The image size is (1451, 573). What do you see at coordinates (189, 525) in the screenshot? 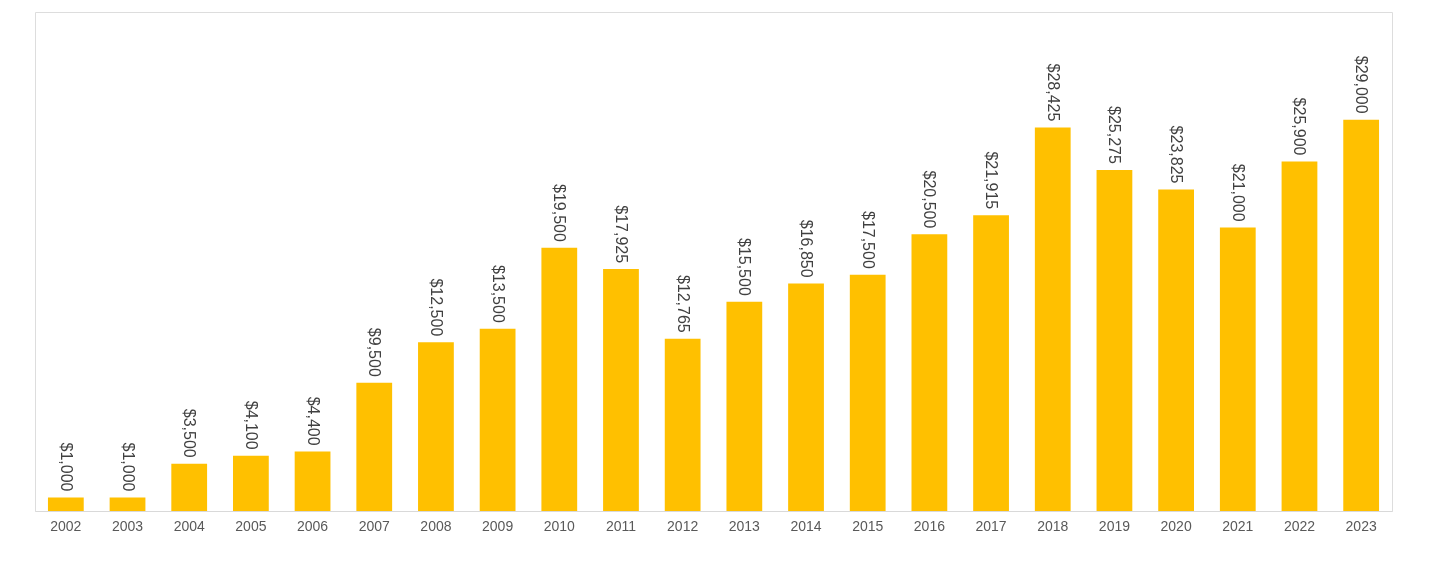
I see `x-tick-label: 2004` at bounding box center [189, 525].